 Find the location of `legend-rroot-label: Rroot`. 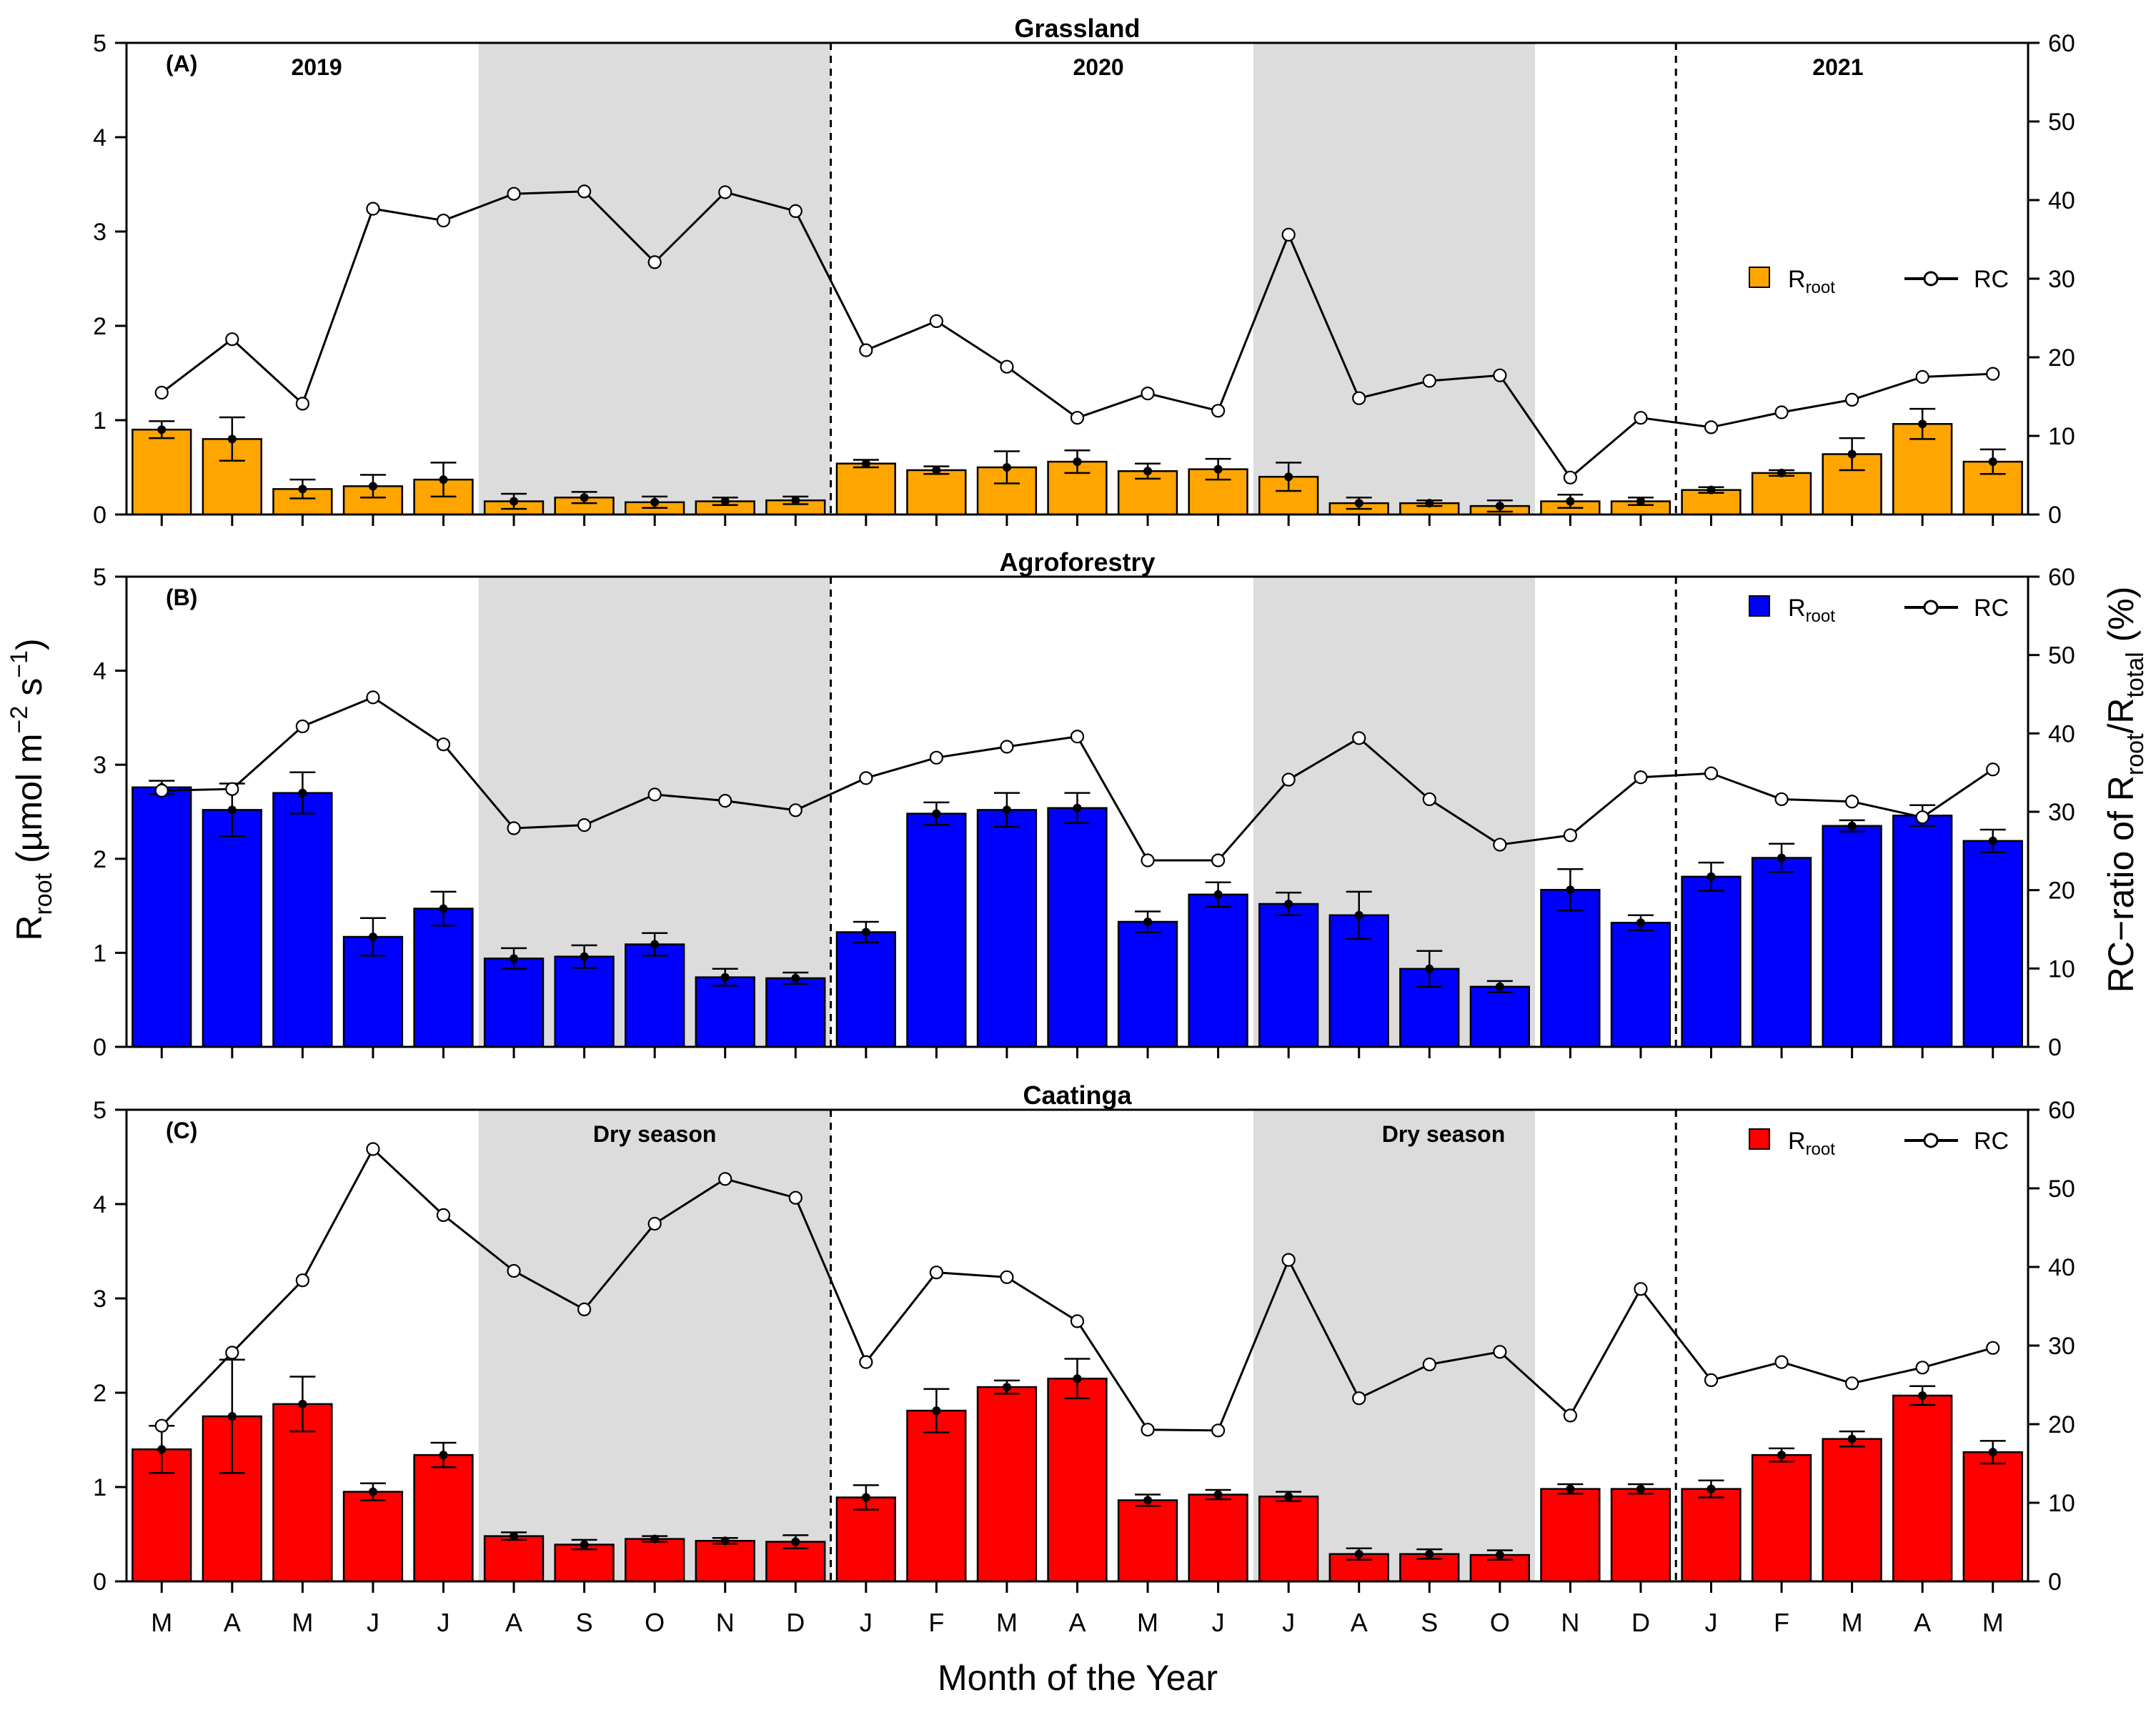

legend-rroot-label: Rroot is located at coordinates (1812, 281).